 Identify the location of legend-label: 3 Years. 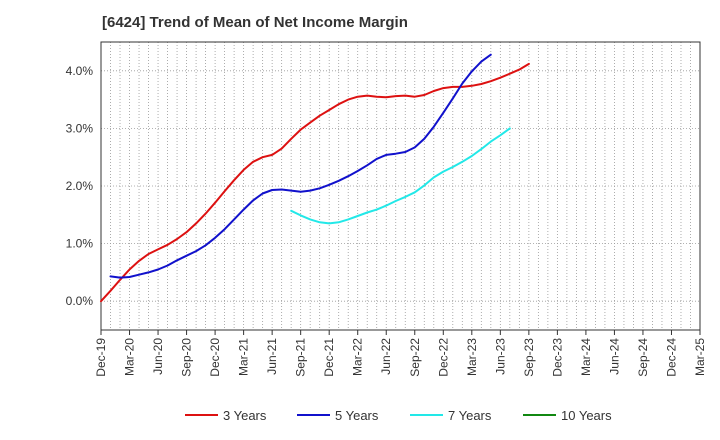
(245, 415).